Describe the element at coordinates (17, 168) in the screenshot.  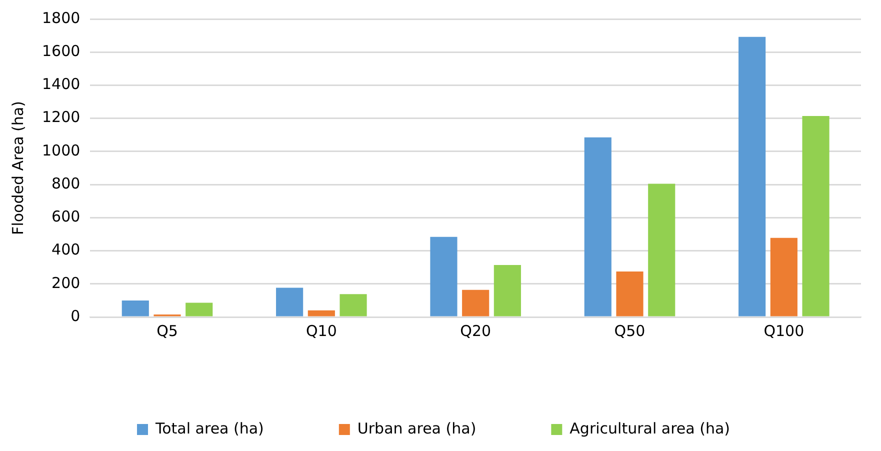
I see `y-axis-title: Flooded Area (ha)` at that location.